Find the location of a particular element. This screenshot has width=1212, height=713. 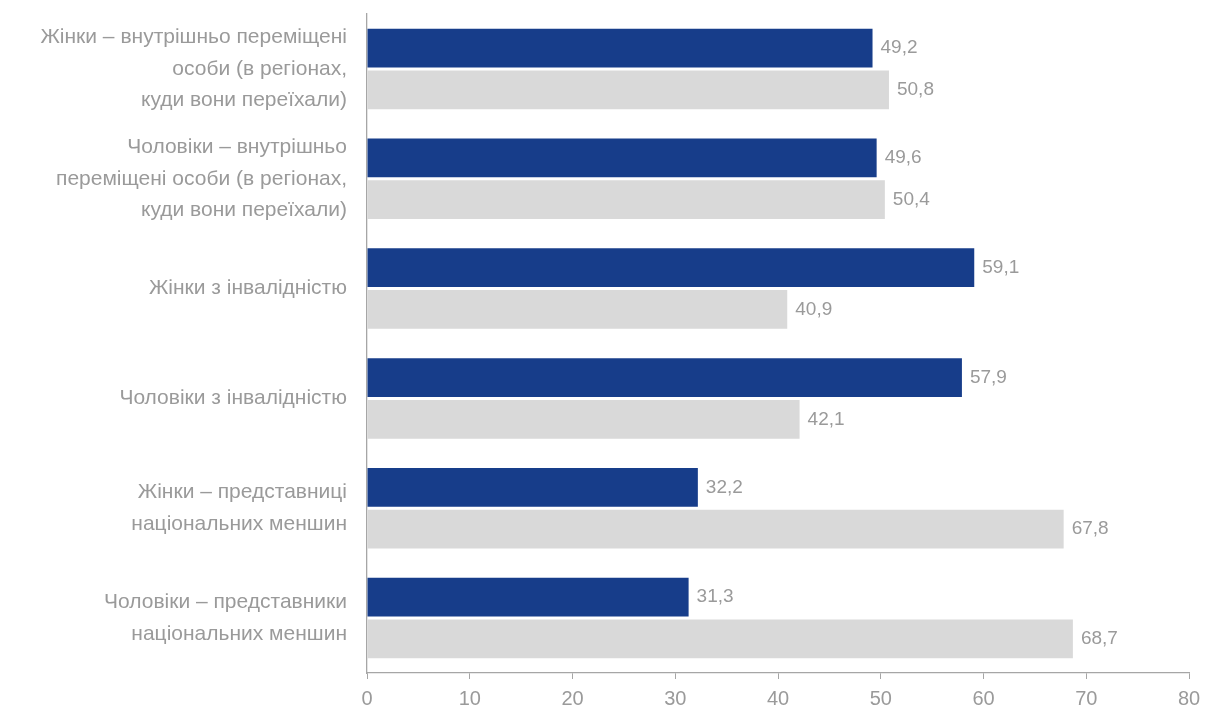

x-tick-label: 0 is located at coordinates (367, 697).